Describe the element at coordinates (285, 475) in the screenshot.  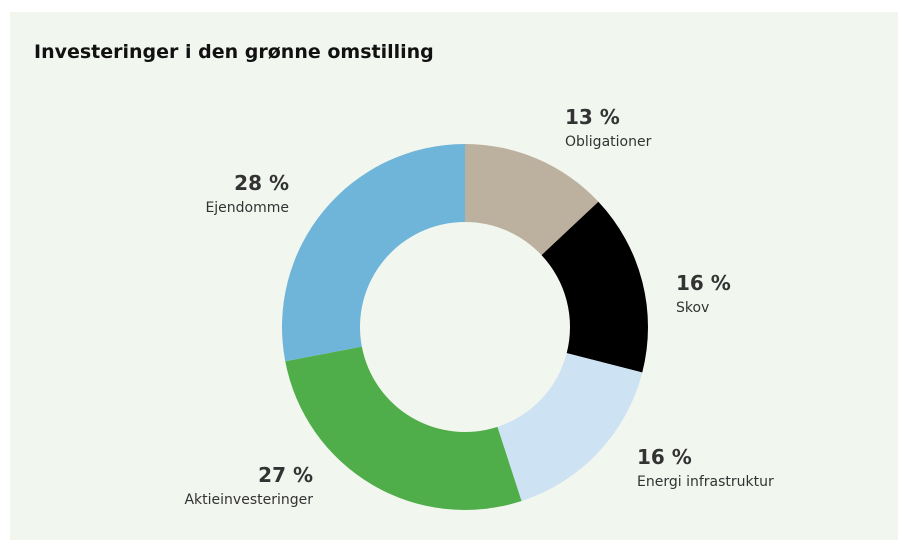
I see `value-label: 27 %` at that location.